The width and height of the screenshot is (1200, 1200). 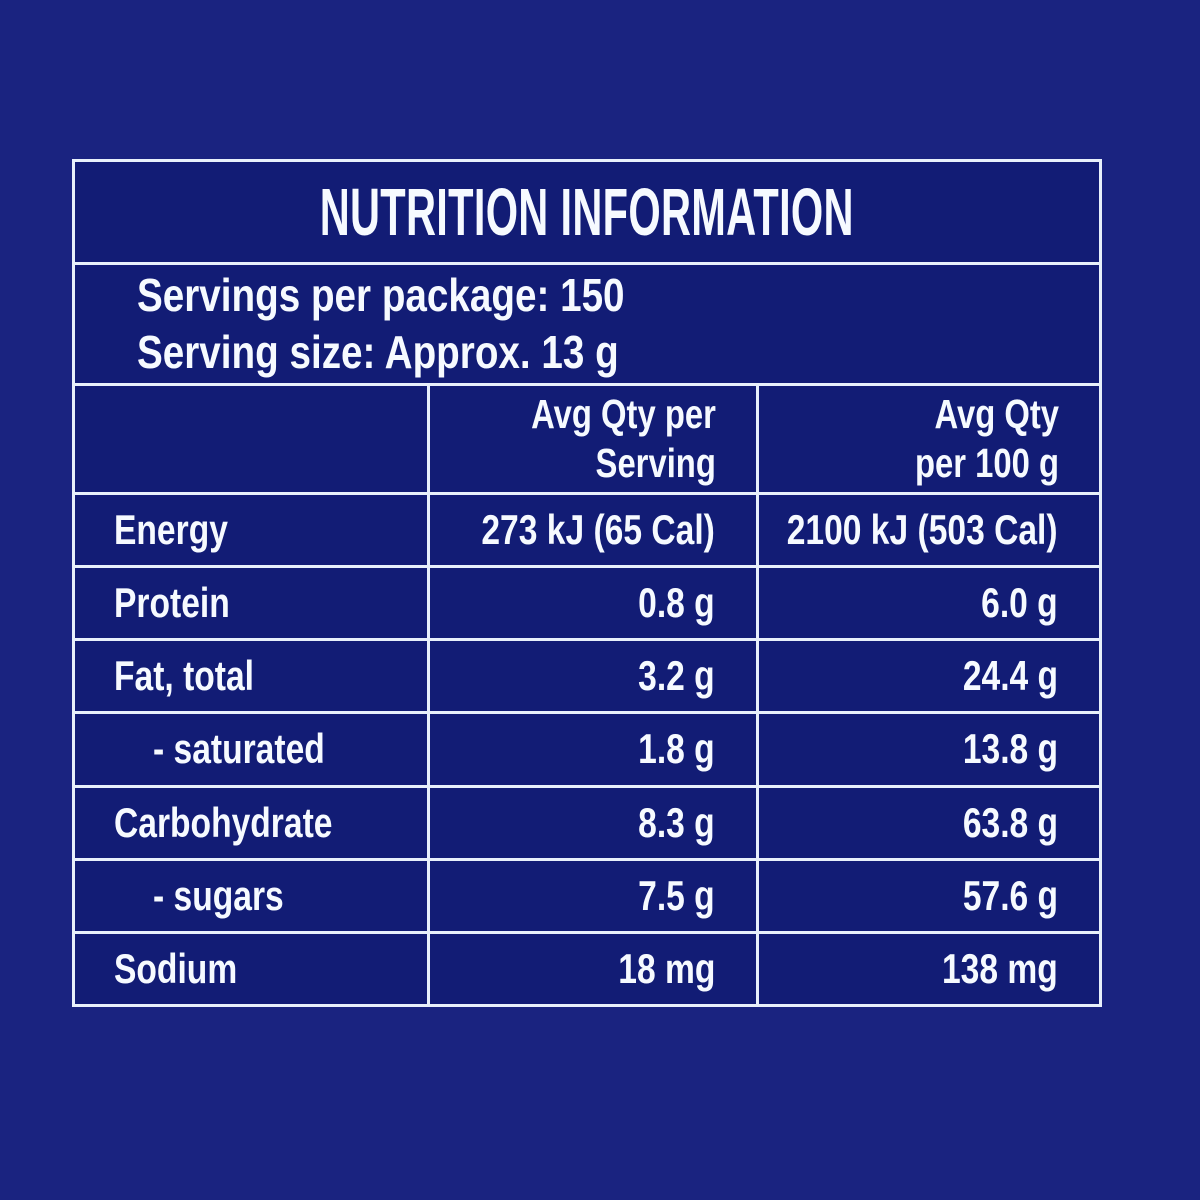 I want to click on row-label: - saturated, so click(x=239, y=749).